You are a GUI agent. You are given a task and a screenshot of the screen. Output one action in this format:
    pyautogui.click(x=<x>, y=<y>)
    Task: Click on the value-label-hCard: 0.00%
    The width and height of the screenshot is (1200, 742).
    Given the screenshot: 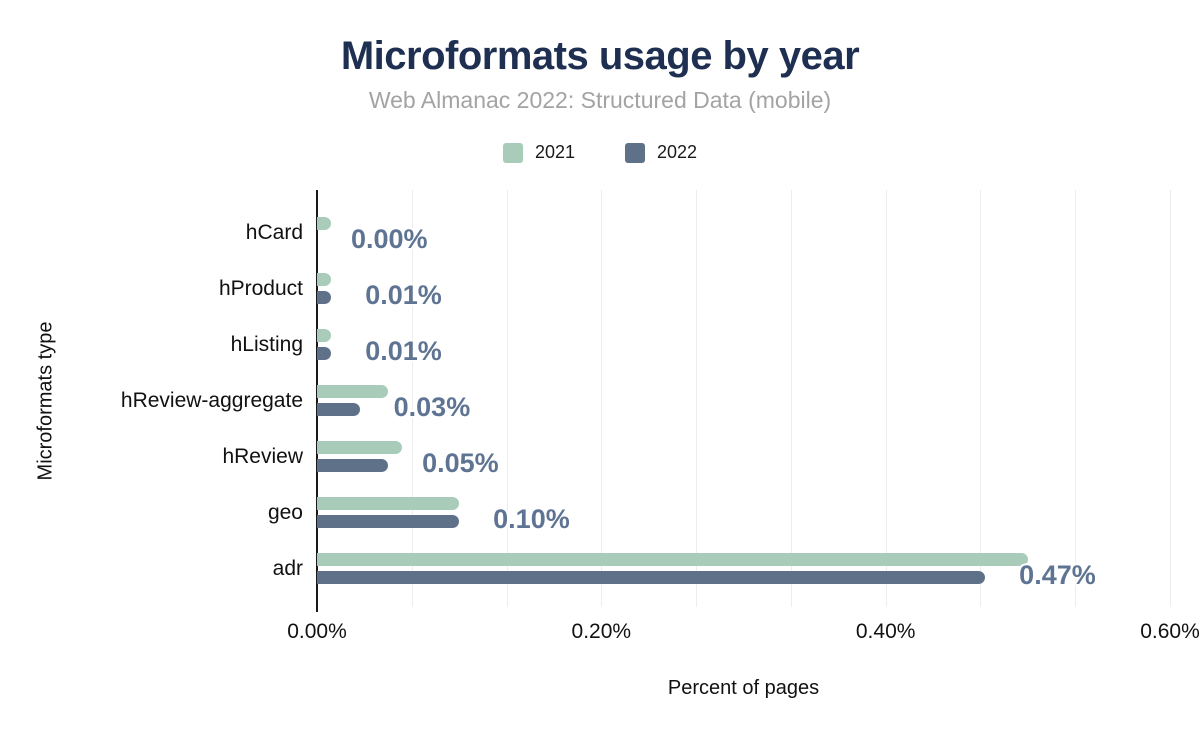 What is the action you would take?
    pyautogui.click(x=389, y=239)
    